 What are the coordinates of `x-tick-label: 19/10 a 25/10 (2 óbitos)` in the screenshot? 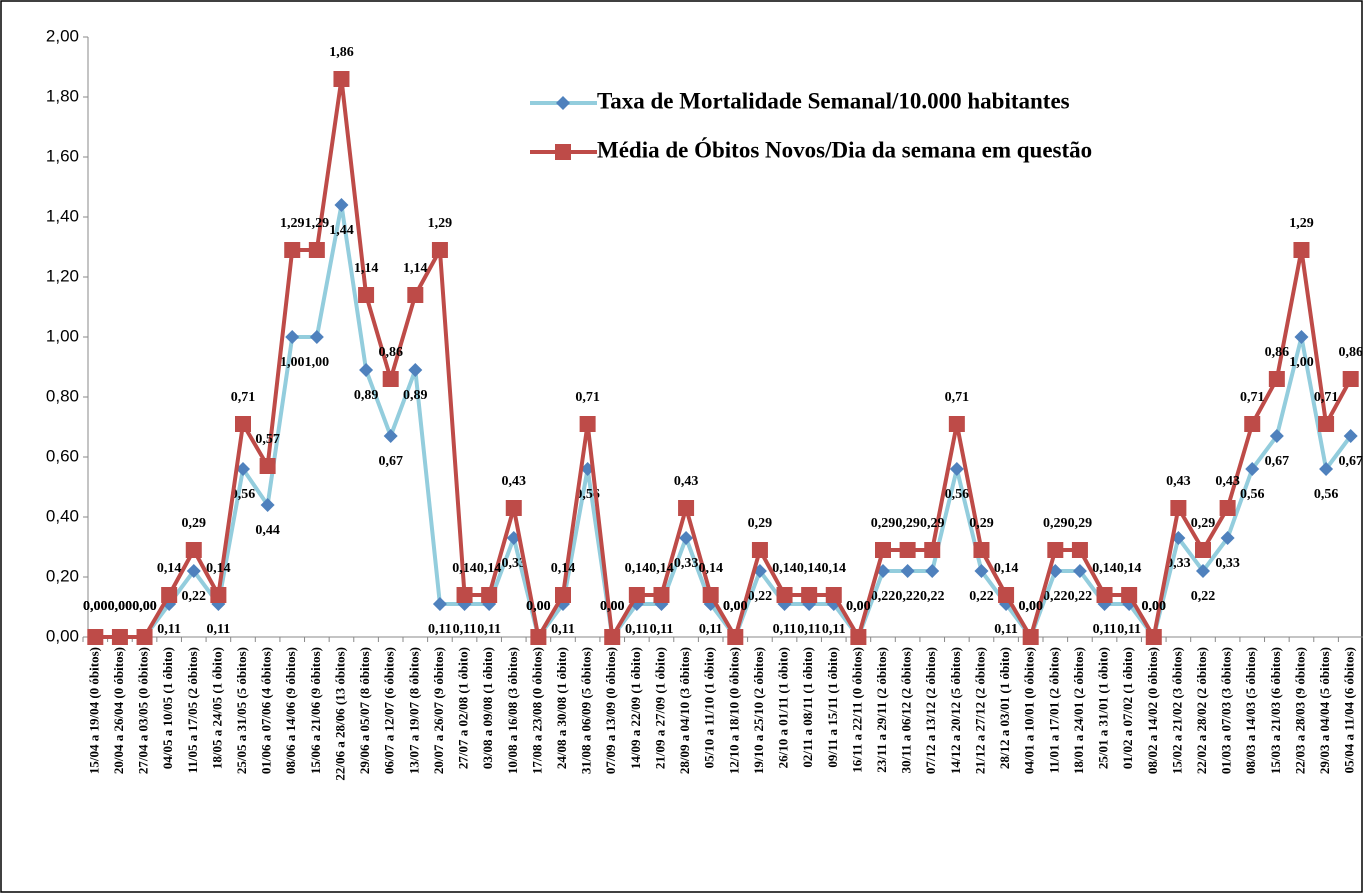 It's located at (758, 710).